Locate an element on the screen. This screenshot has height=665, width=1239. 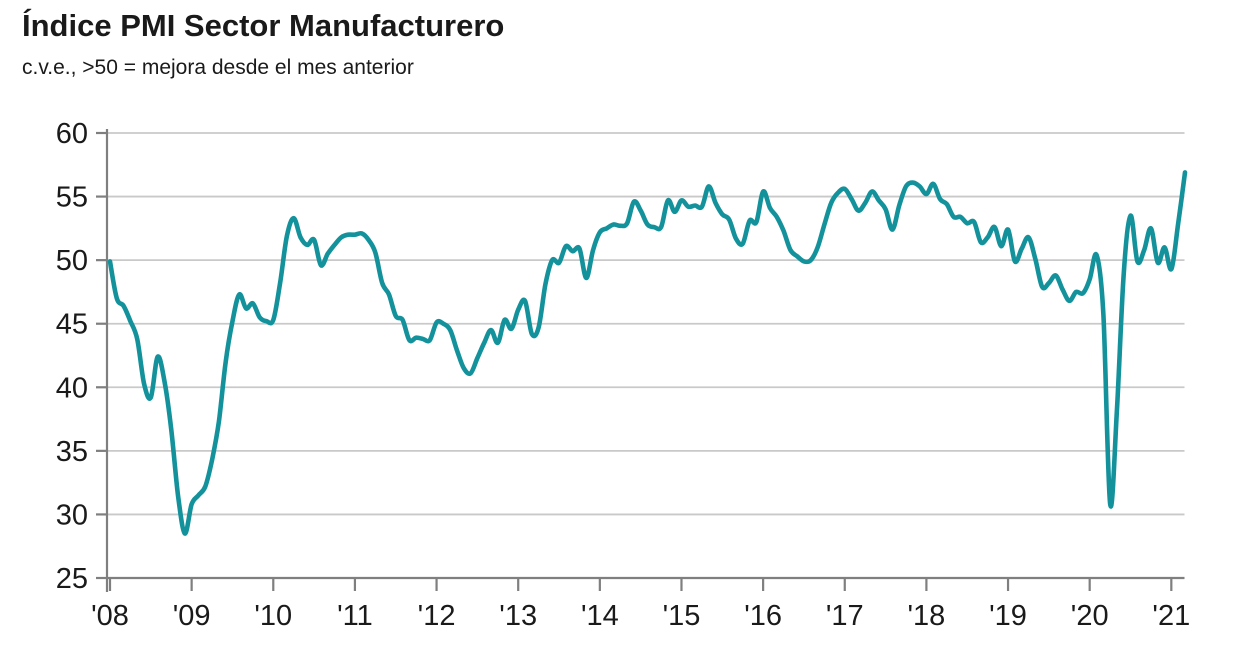
x-tick-label-1: '09 is located at coordinates (192, 616).